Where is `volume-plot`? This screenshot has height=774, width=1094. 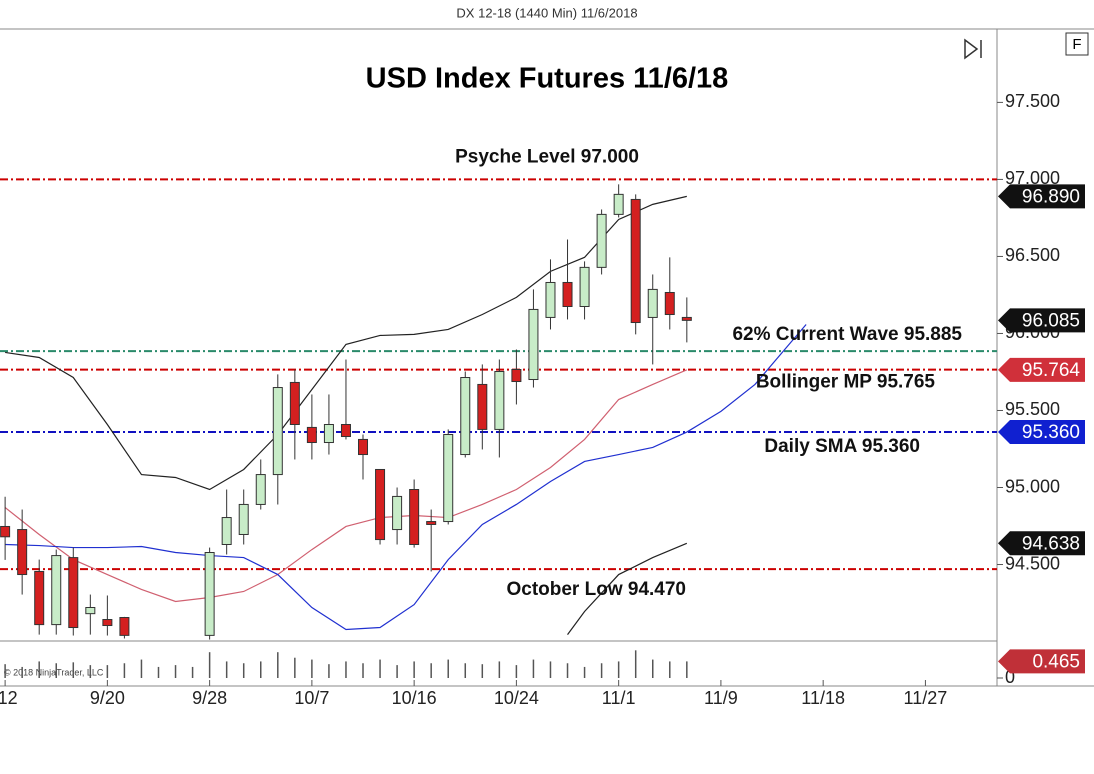 volume-plot is located at coordinates (346, 664).